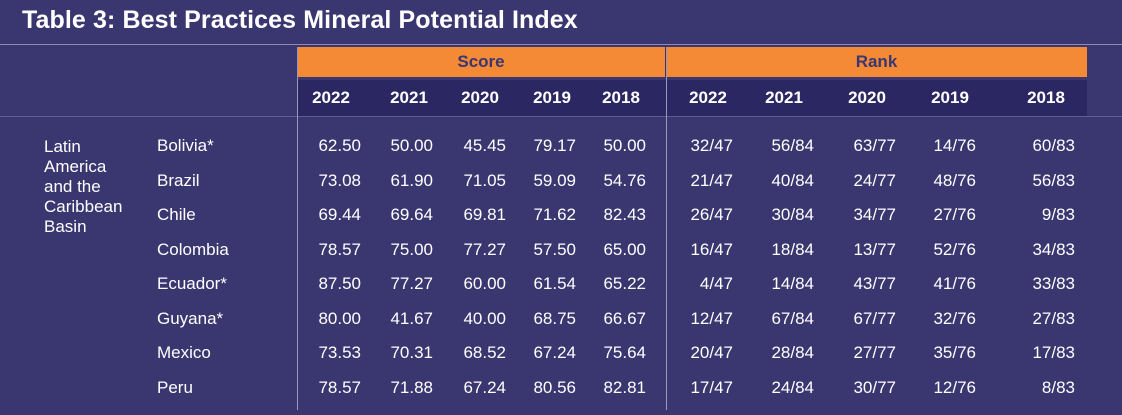 This screenshot has width=1122, height=415. Describe the element at coordinates (193, 249) in the screenshot. I see `country-name: Colombia` at that location.